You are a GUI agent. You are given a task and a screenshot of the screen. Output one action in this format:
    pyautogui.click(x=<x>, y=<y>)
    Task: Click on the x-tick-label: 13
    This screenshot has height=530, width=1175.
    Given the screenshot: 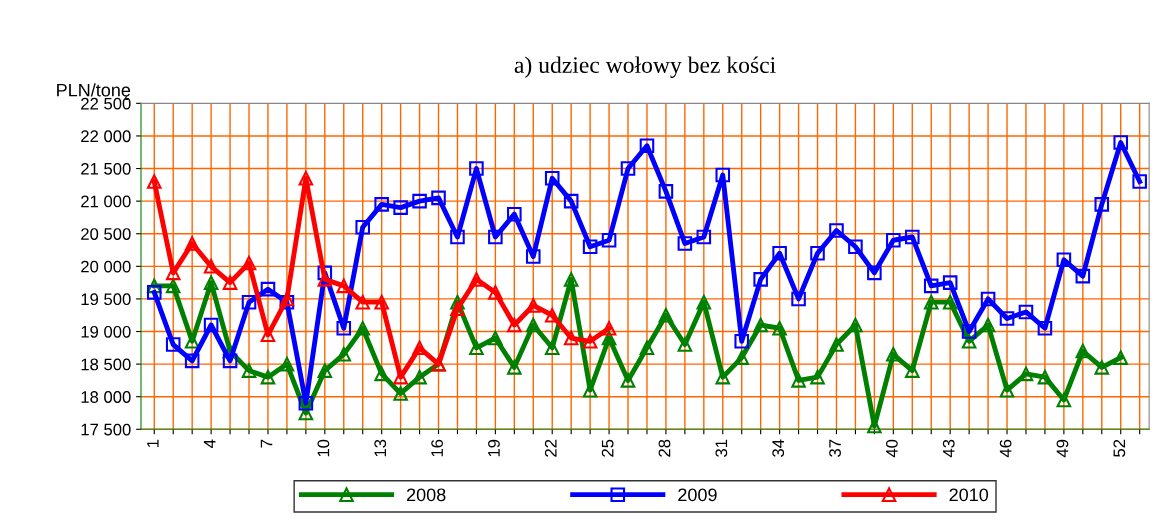 What is the action you would take?
    pyautogui.click(x=380, y=448)
    